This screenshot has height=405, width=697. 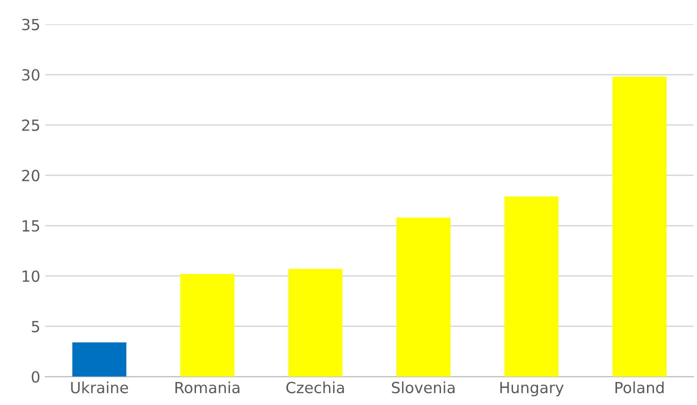 I want to click on y-tick-label: 15, so click(x=31, y=226).